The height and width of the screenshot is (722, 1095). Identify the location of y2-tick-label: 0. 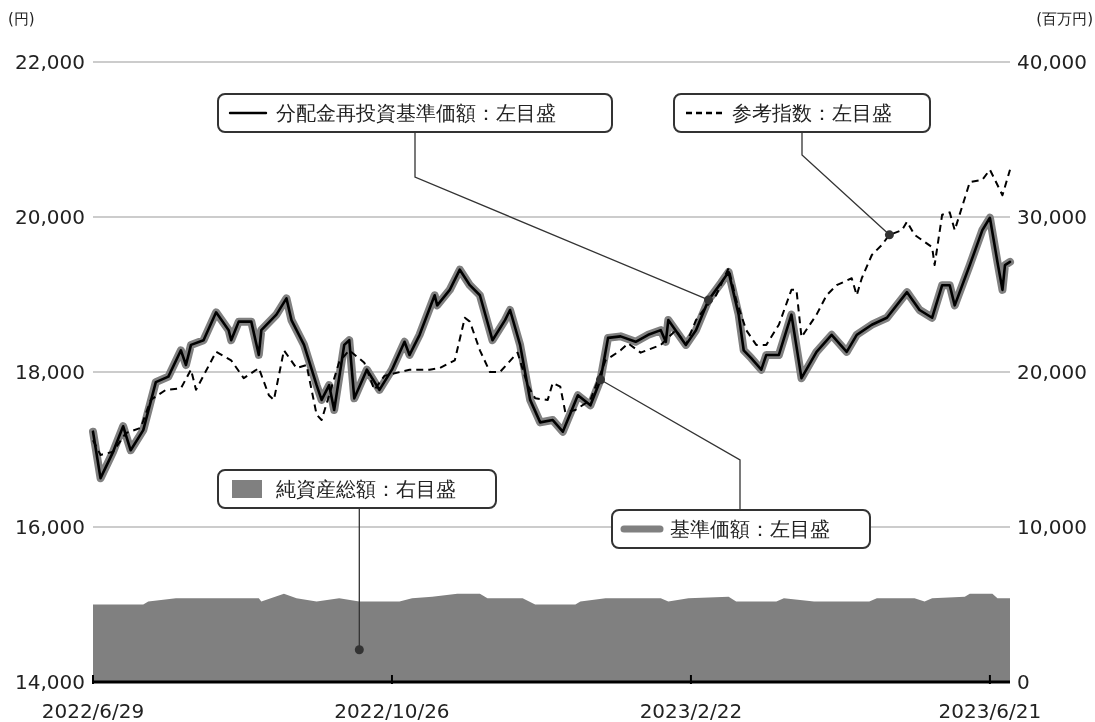
(1023, 682).